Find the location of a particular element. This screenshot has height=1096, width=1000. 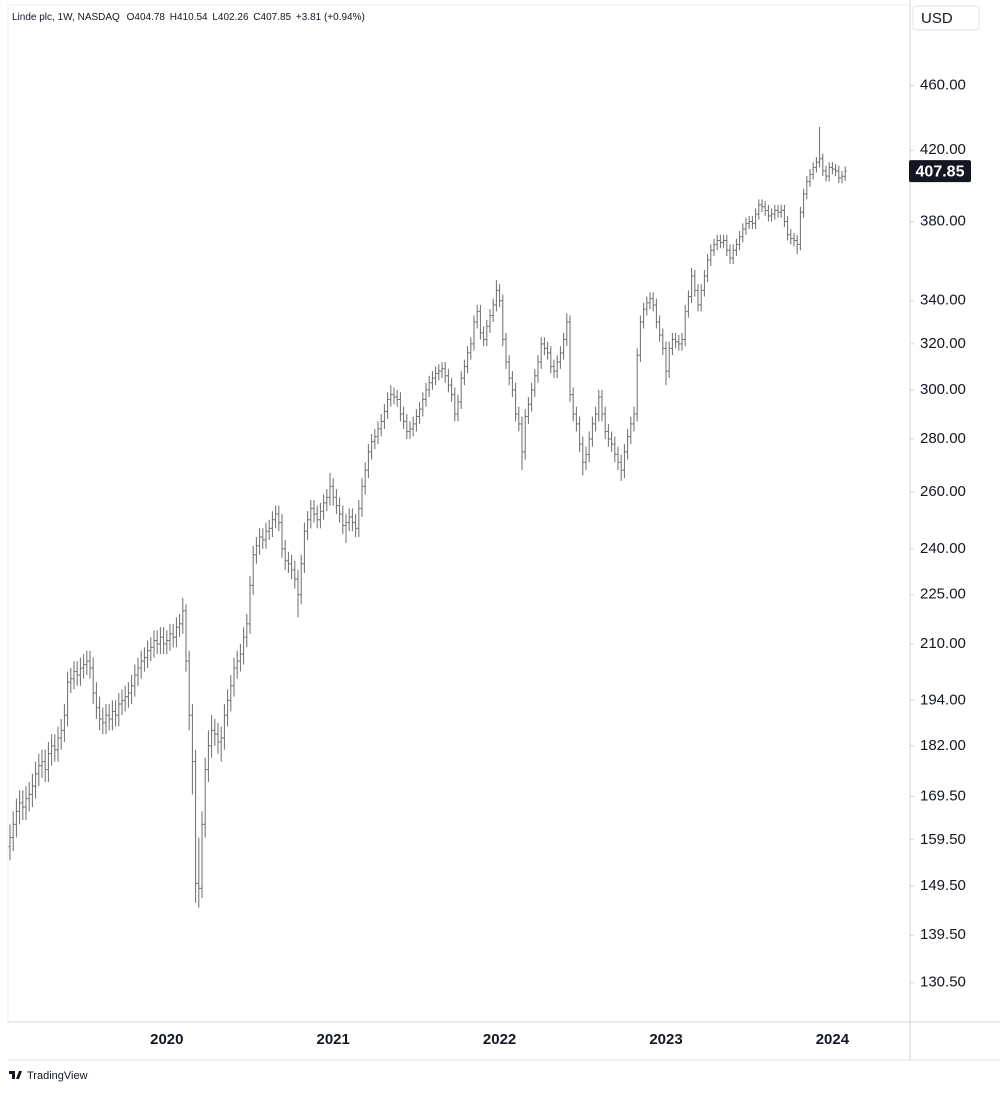

y-tick-label: 420.00 is located at coordinates (943, 149).